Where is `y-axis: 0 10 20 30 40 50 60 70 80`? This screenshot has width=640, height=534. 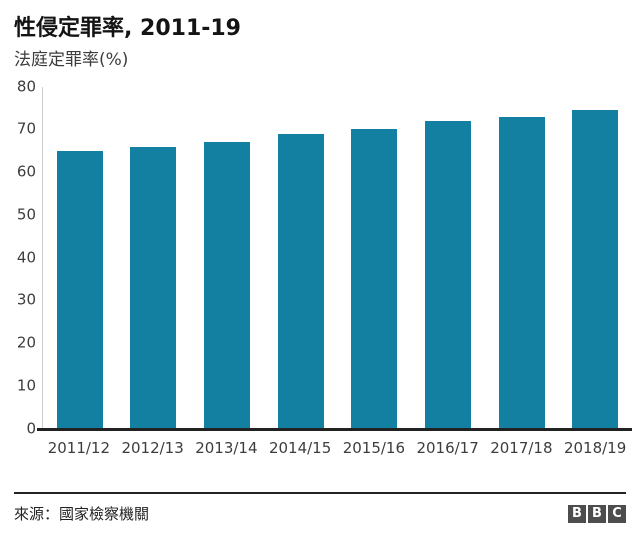
y-axis: 0 10 20 30 40 50 60 70 80 is located at coordinates (28, 257).